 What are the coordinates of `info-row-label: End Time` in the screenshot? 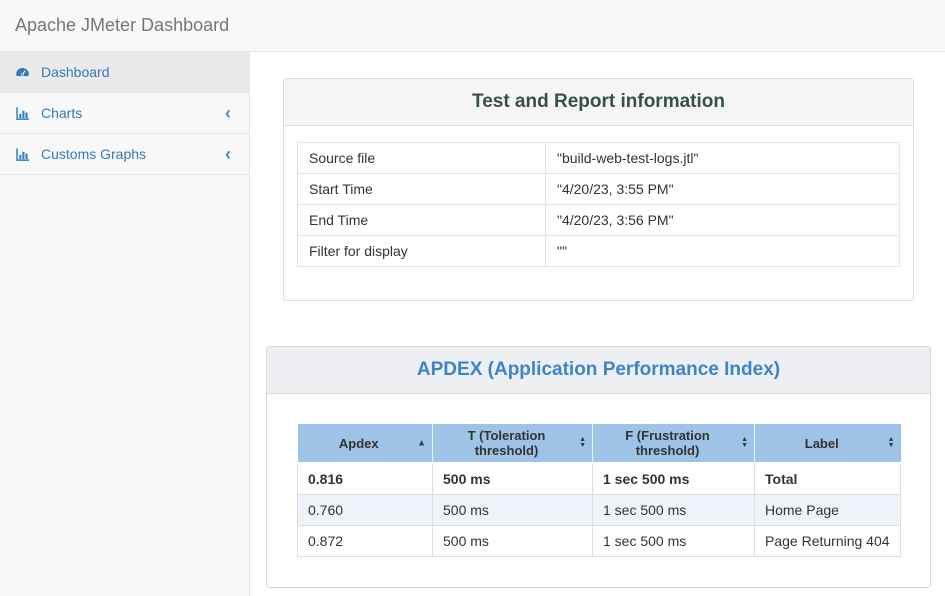 It's located at (421, 220).